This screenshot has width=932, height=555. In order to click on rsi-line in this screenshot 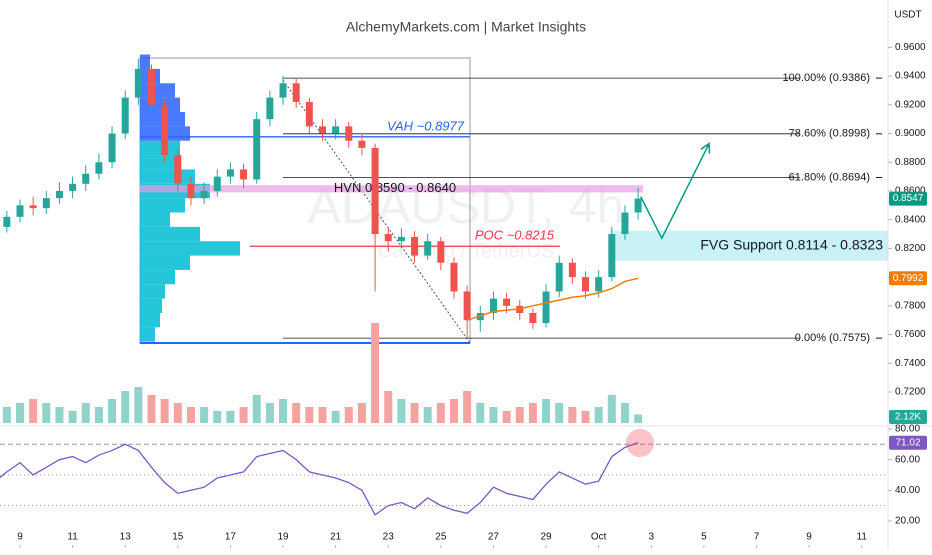, I will do `click(319, 479)`.